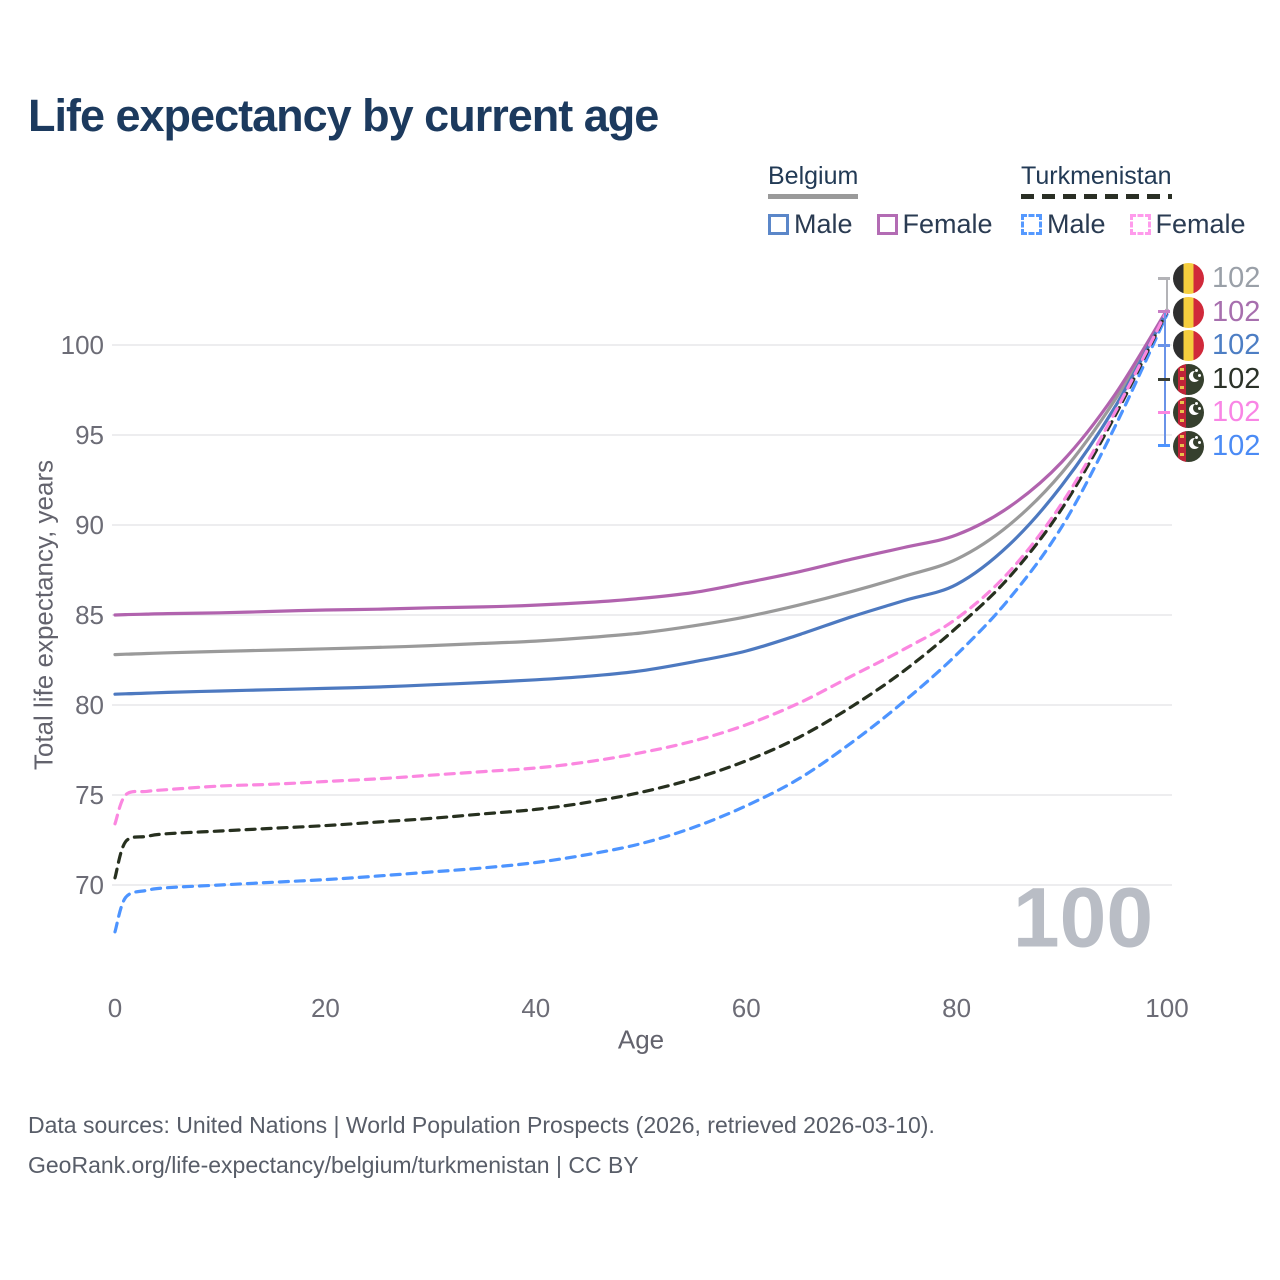 The height and width of the screenshot is (1280, 1280). What do you see at coordinates (535, 1008) in the screenshot?
I see `x-tick-label: 40` at bounding box center [535, 1008].